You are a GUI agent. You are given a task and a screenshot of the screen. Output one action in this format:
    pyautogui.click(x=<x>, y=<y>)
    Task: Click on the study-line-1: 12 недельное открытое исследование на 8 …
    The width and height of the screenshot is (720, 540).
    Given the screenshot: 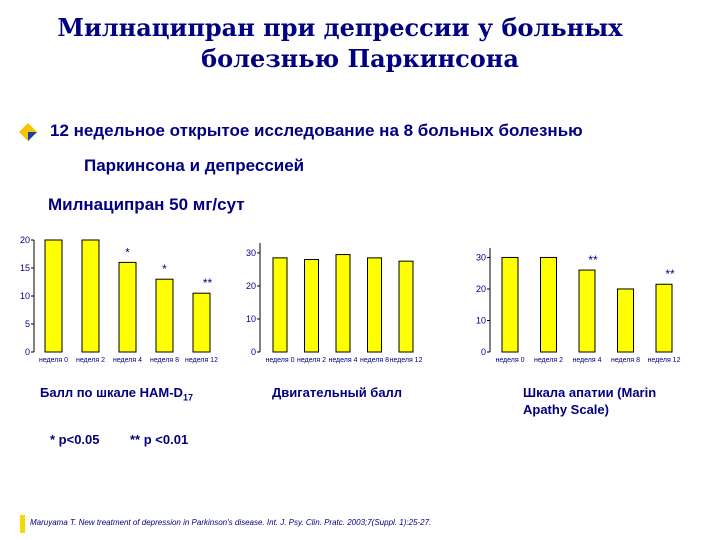 What is the action you would take?
    pyautogui.click(x=316, y=130)
    